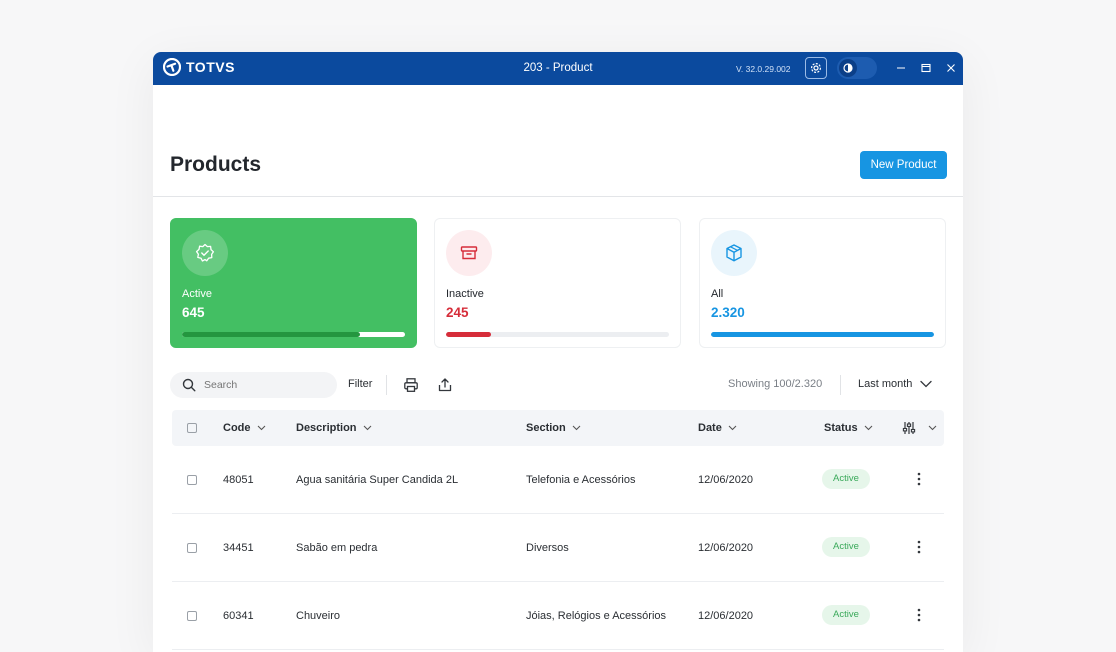  I want to click on maximize-button, so click(926, 68).